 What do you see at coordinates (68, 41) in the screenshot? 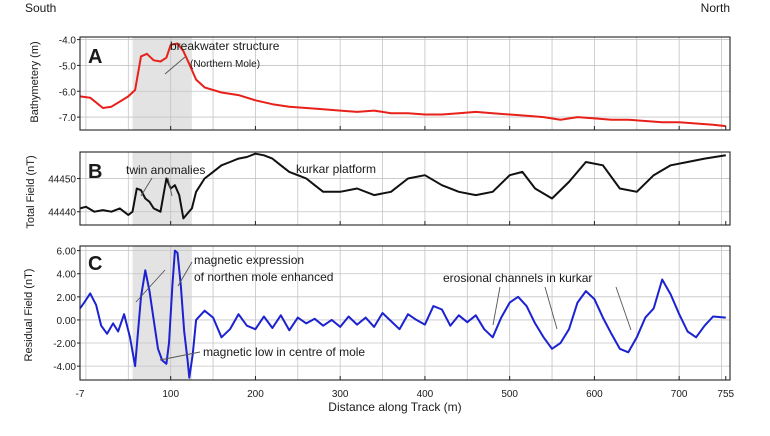
I see `y-tick-label: -4.0` at bounding box center [68, 41].